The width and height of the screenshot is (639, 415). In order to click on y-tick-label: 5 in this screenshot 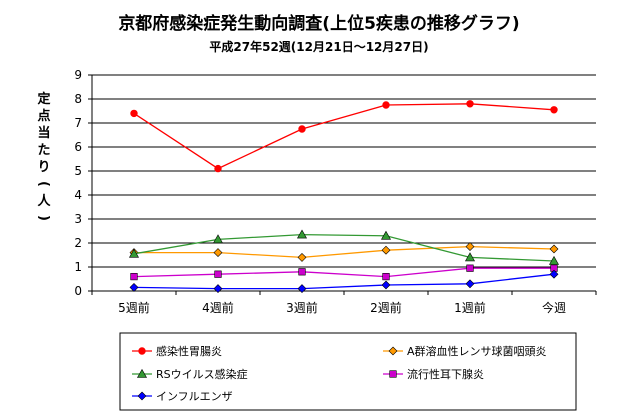, I will do `click(78, 171)`.